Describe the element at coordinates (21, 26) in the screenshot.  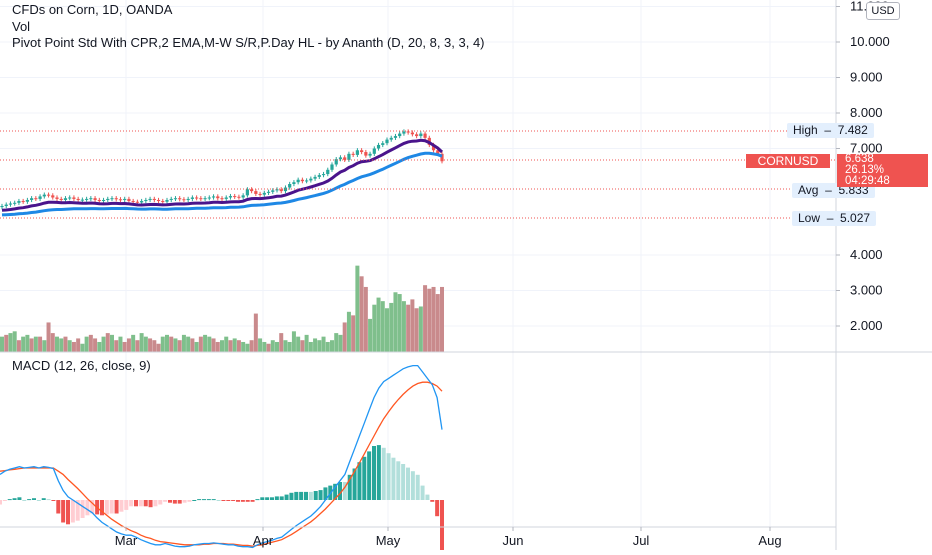
I see `volume-legend: Vol` at that location.